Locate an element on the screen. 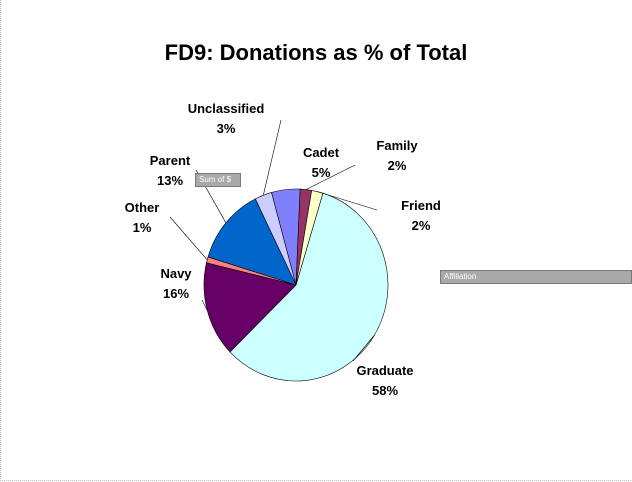 The height and width of the screenshot is (482, 632). leader-line-friend is located at coordinates (347, 201).